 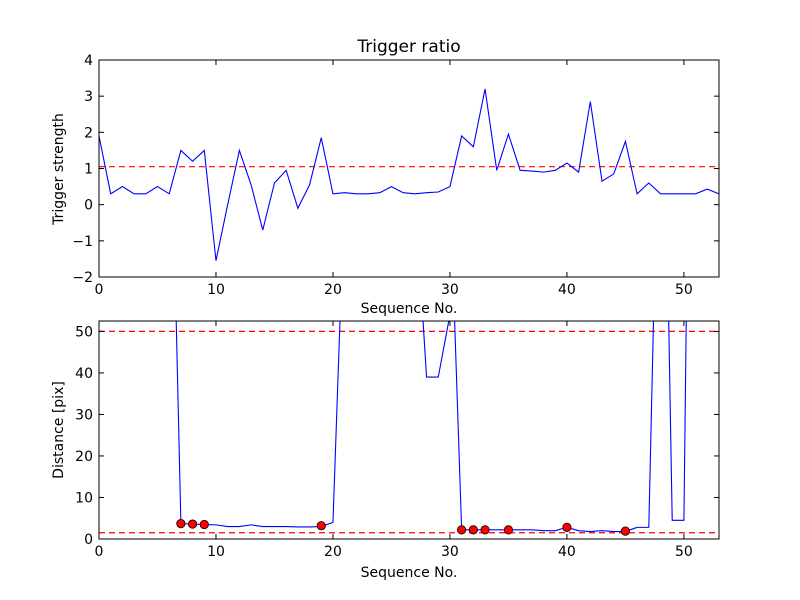 What do you see at coordinates (82, 242) in the screenshot?
I see `y-tick-label: −1` at bounding box center [82, 242].